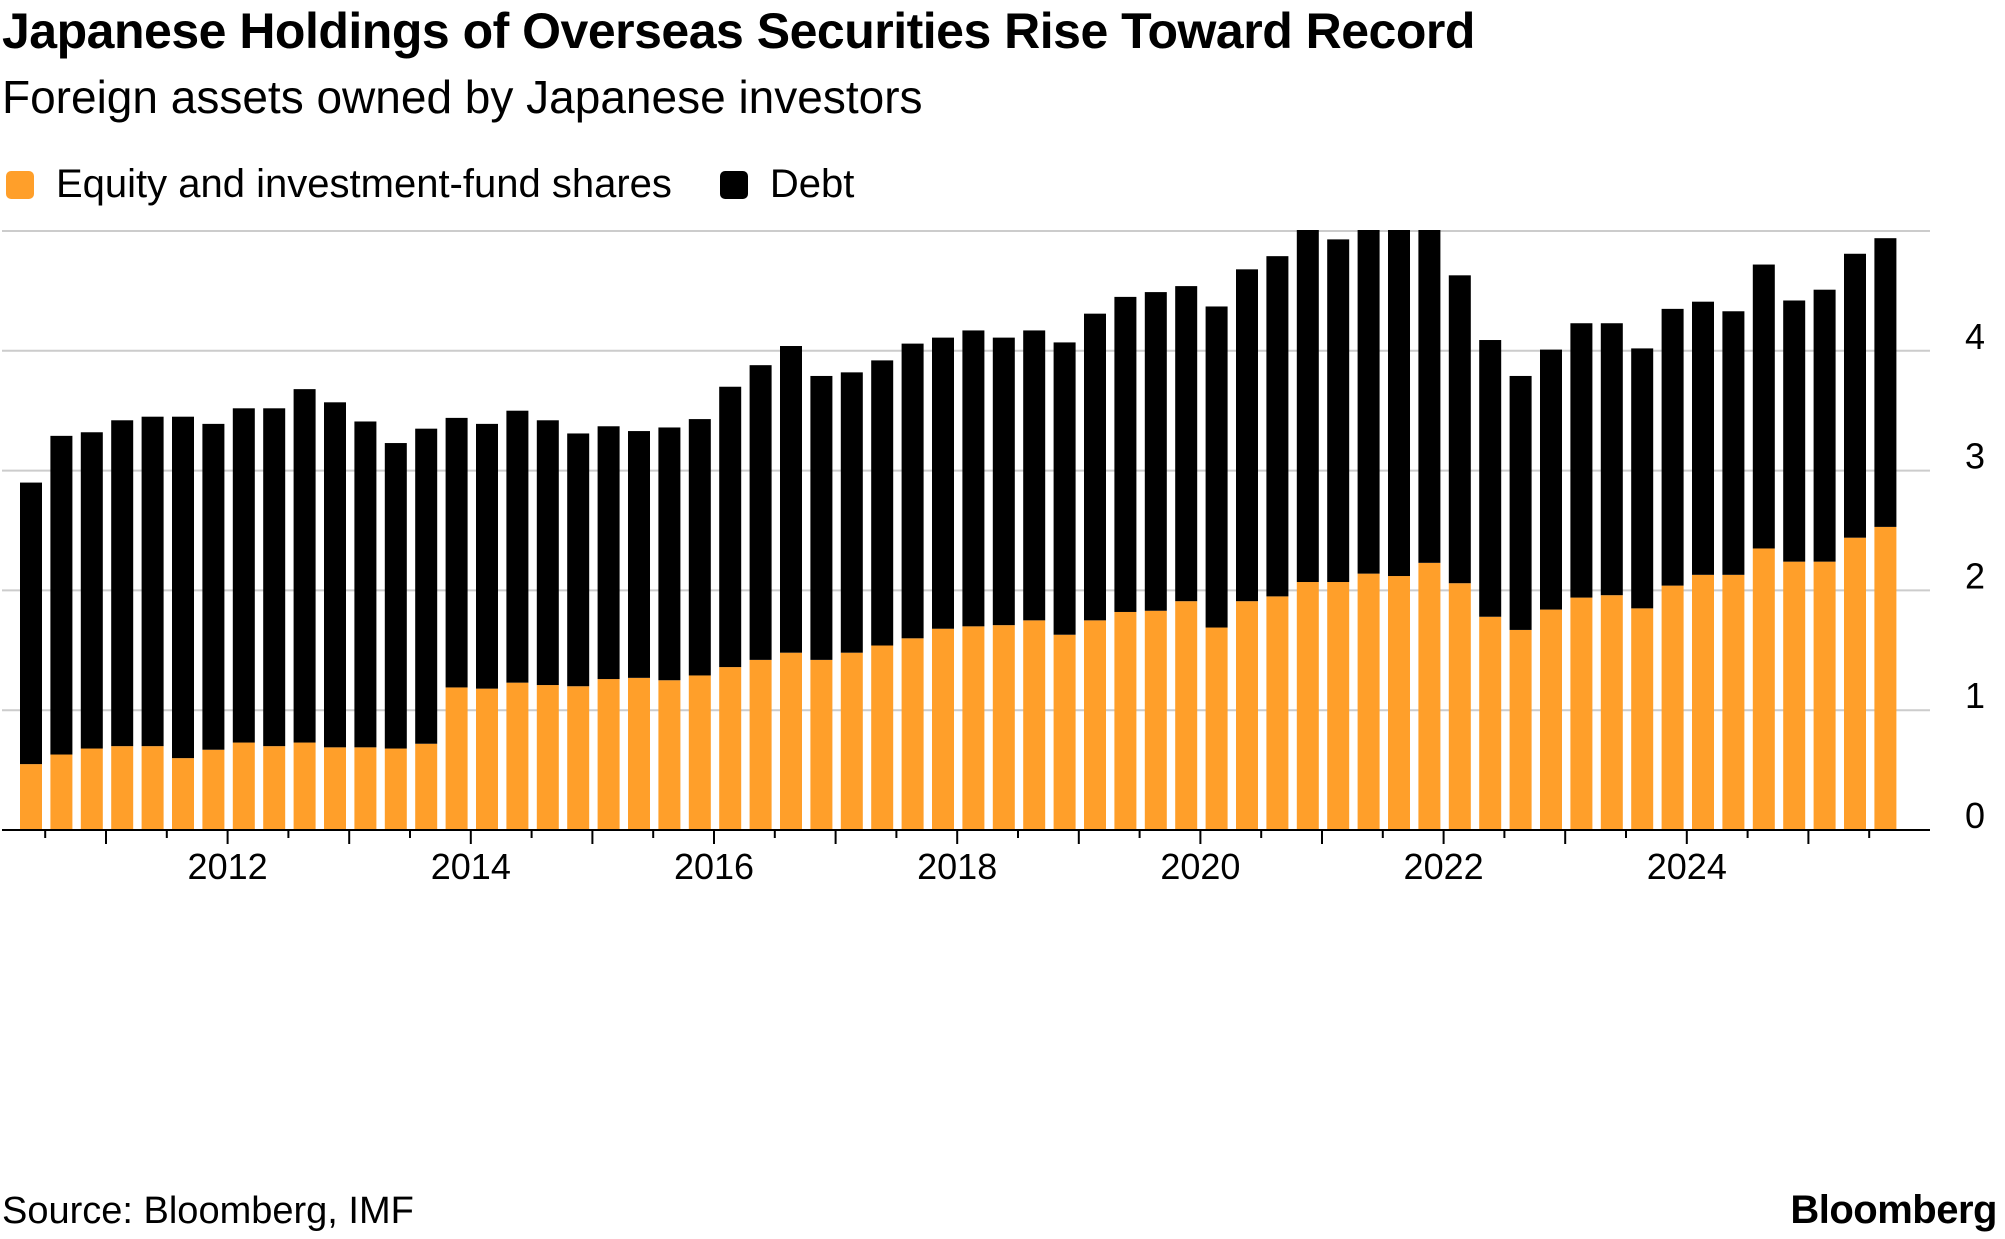  I want to click on x-axis-ticks: 2012 2014 2016 2018 2020 2022 2024, so click(957, 858).